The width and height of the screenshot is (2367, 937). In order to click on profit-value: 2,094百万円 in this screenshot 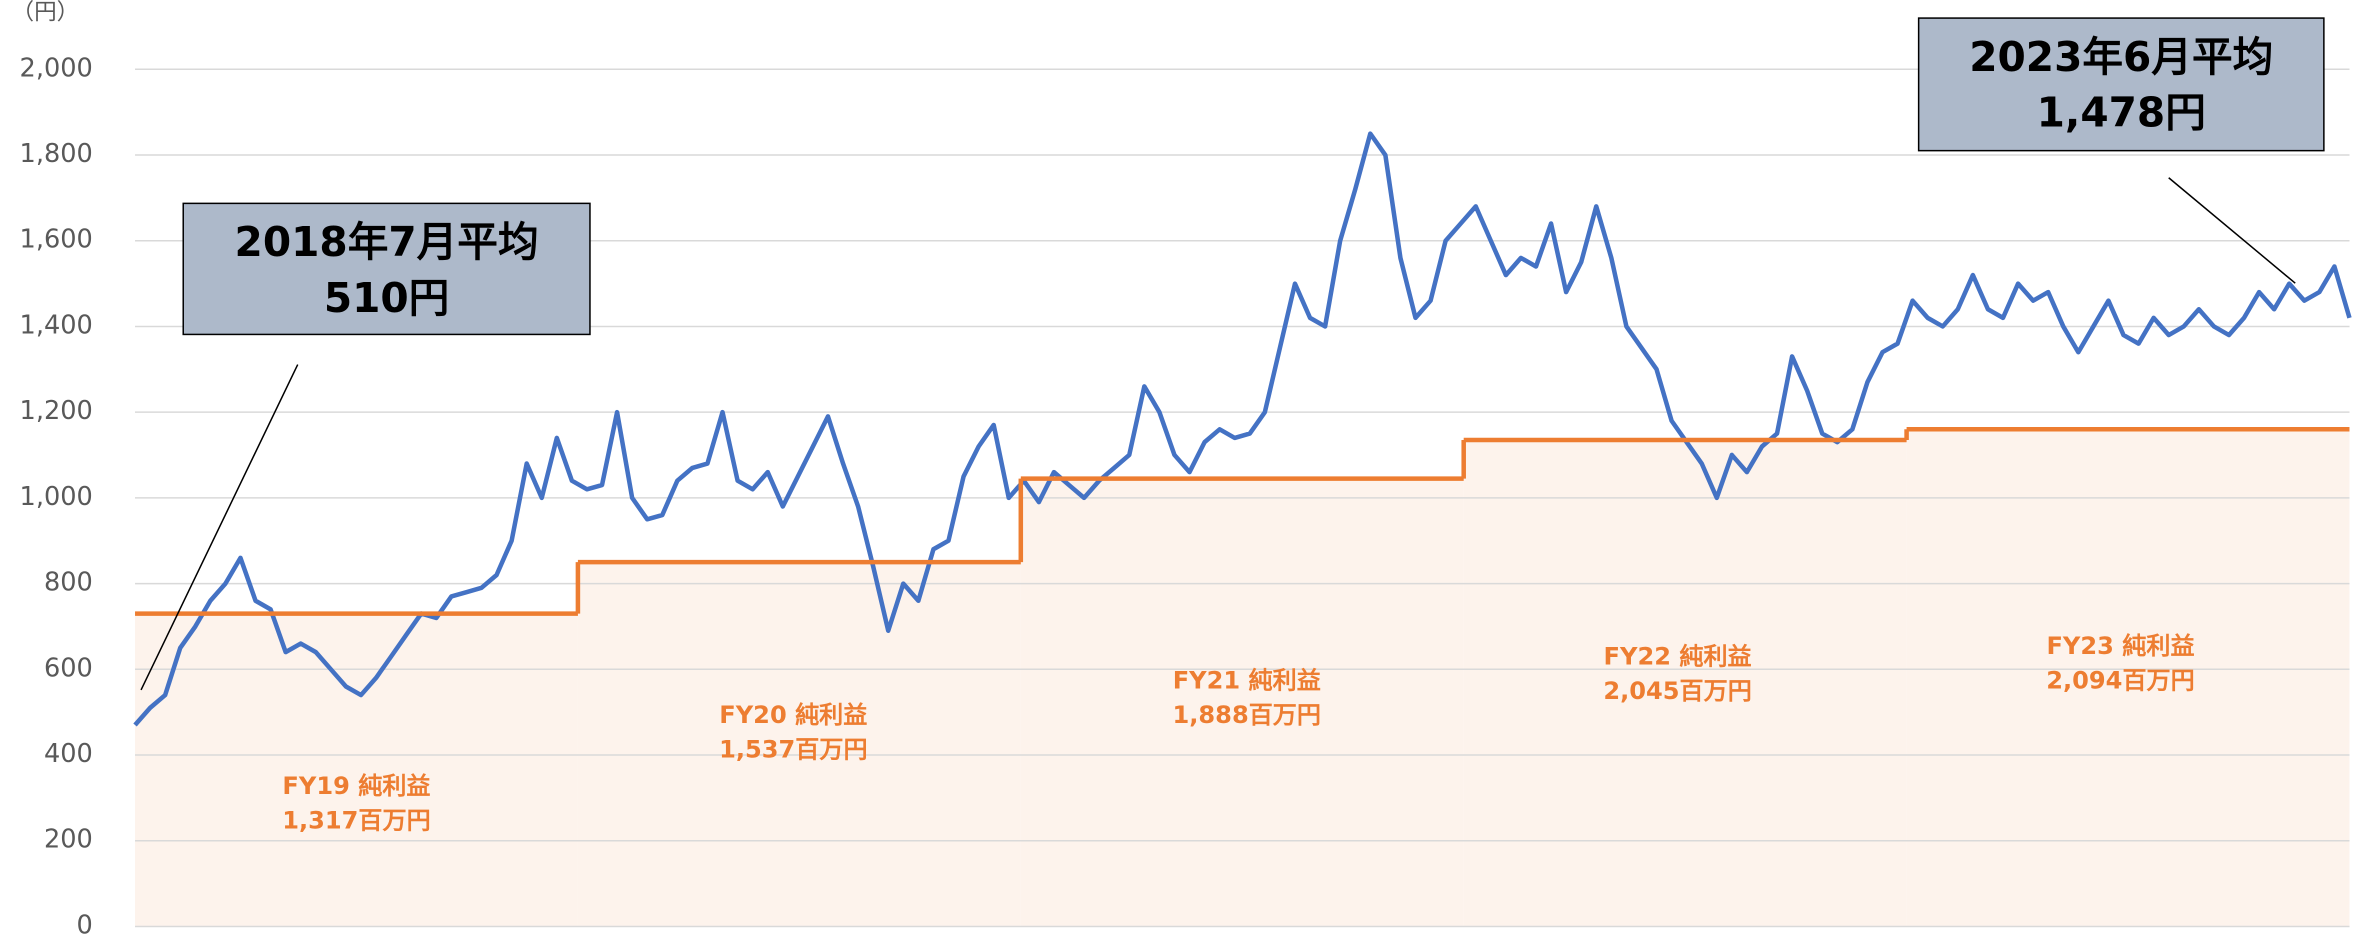, I will do `click(2120, 680)`.